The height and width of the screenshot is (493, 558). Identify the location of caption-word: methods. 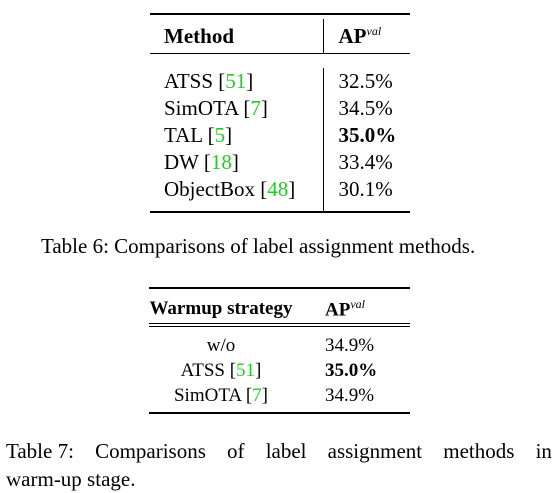
(479, 451).